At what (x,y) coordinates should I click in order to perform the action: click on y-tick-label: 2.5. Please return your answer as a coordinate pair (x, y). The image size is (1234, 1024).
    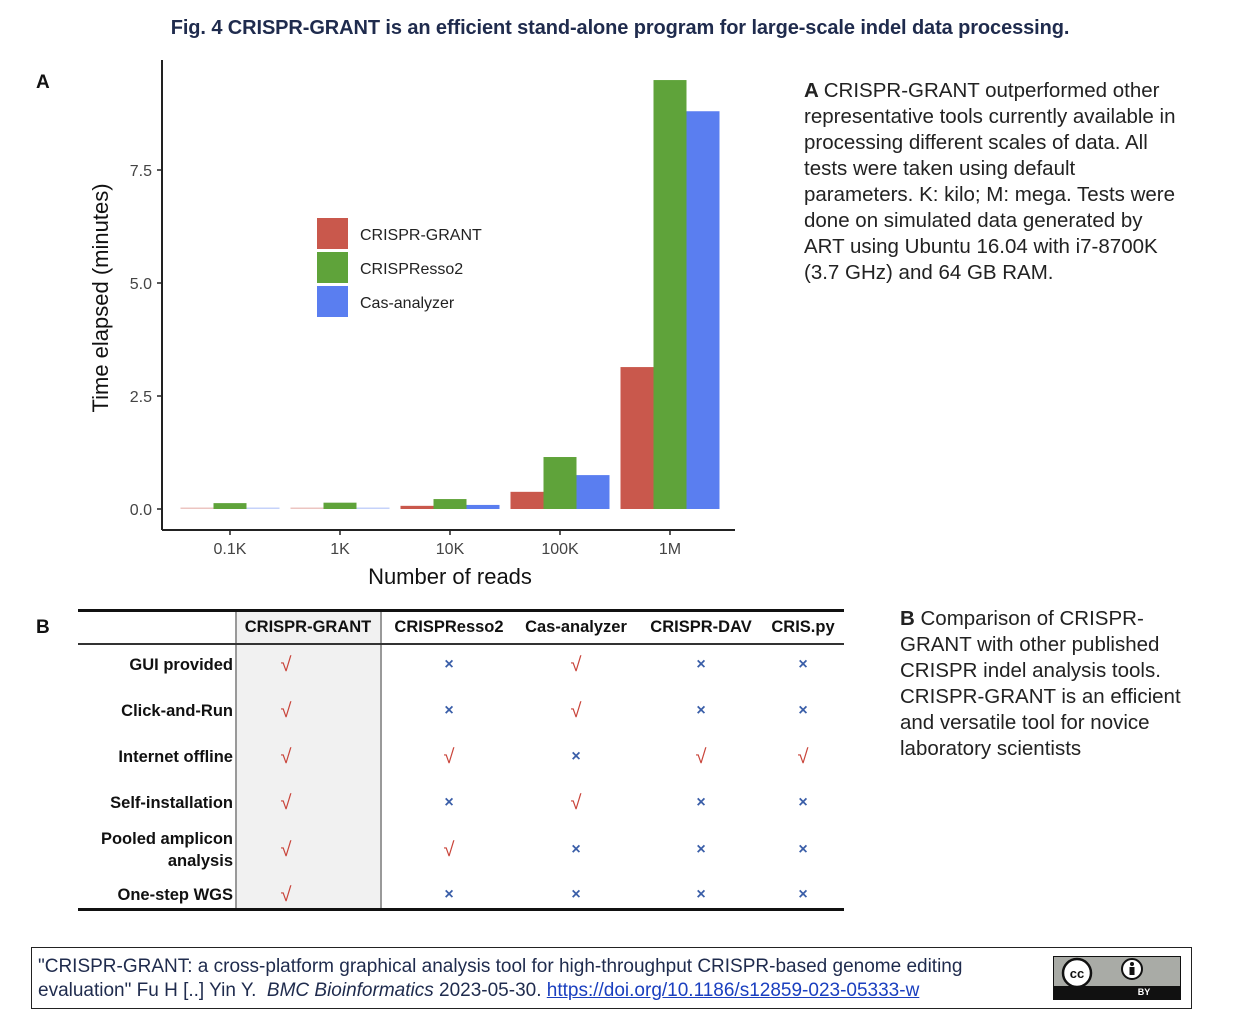
    Looking at the image, I should click on (141, 397).